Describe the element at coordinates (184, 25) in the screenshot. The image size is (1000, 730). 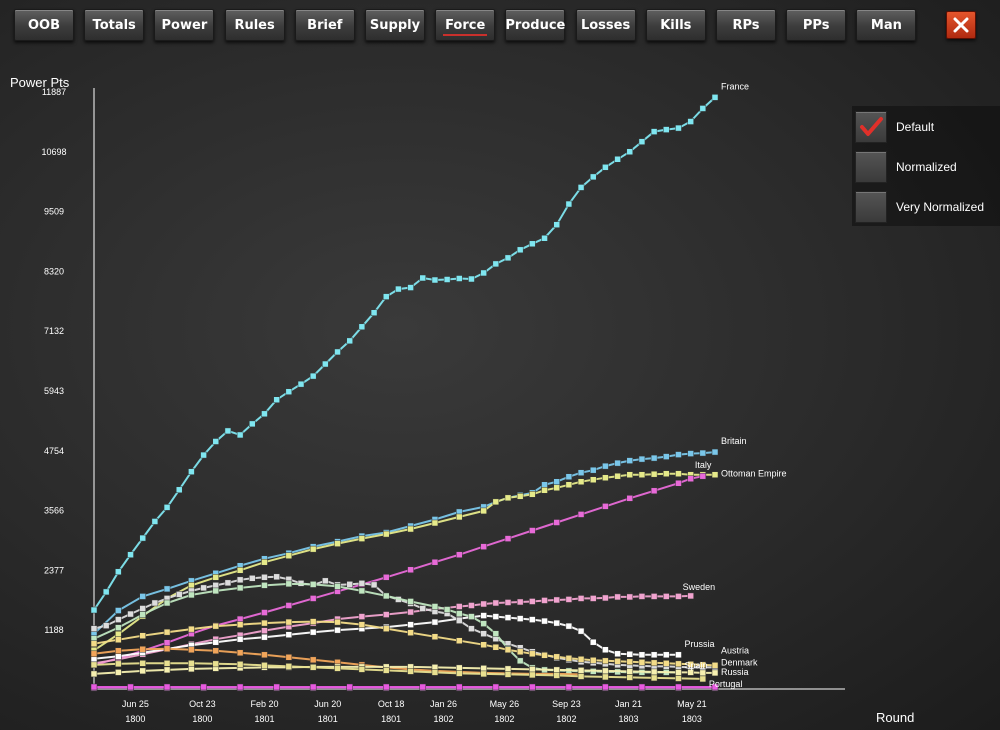
I see `tab-power: Power` at that location.